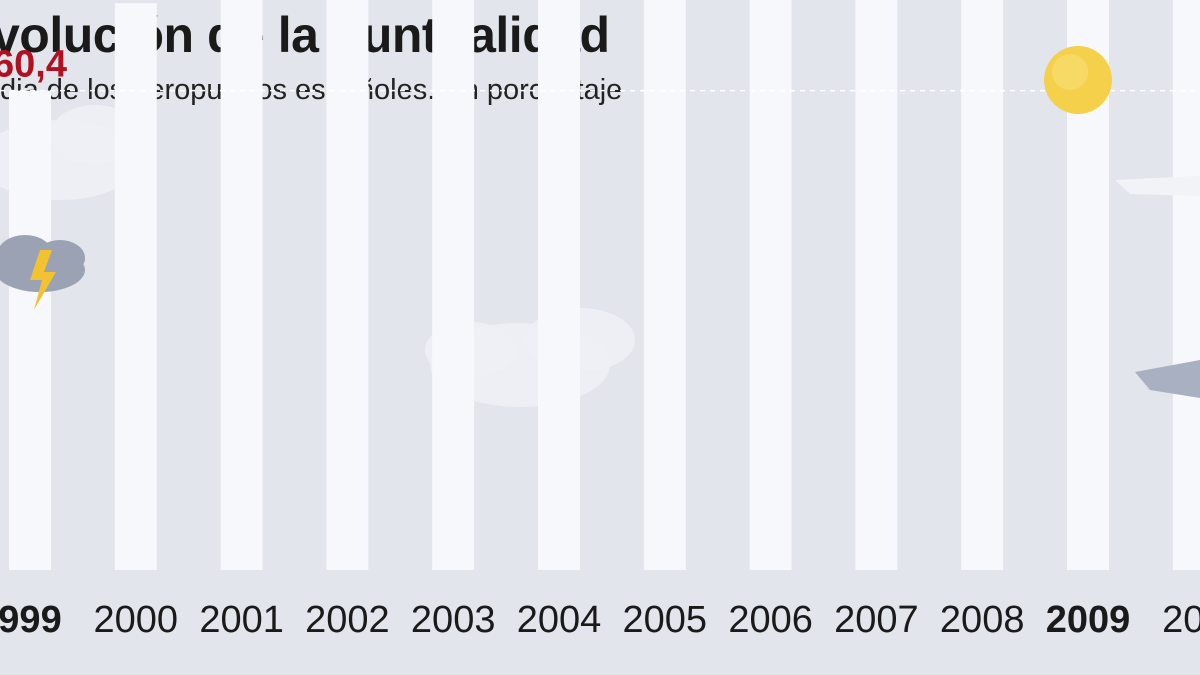 This screenshot has height=675, width=1200. Describe the element at coordinates (770, 620) in the screenshot. I see `x-tick-label: 2006` at that location.